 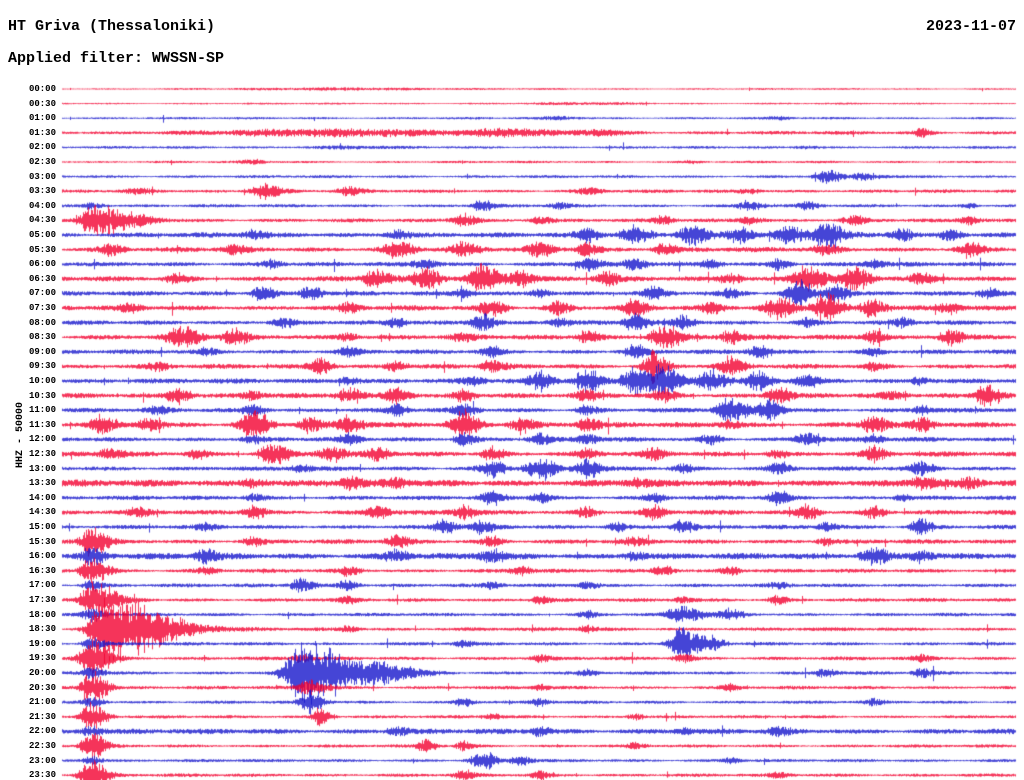 I want to click on time-label: 09:00, so click(x=42, y=351).